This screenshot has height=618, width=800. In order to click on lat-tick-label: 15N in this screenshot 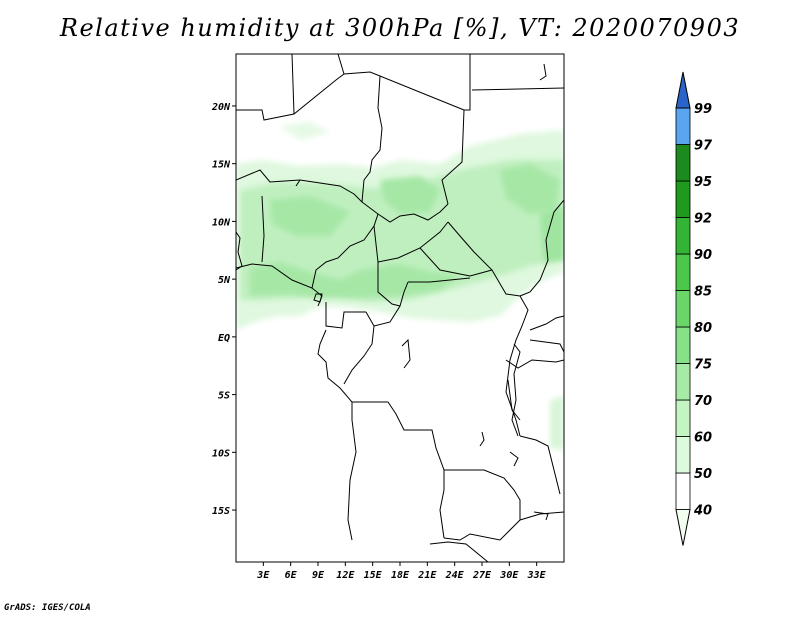, I will do `click(221, 165)`.